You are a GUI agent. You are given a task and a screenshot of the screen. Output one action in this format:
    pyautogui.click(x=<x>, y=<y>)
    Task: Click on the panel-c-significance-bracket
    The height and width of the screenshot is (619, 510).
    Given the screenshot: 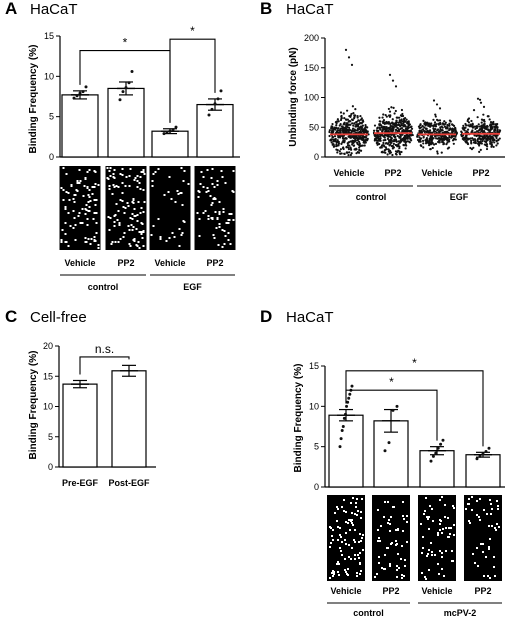 What is the action you would take?
    pyautogui.click(x=104, y=365)
    